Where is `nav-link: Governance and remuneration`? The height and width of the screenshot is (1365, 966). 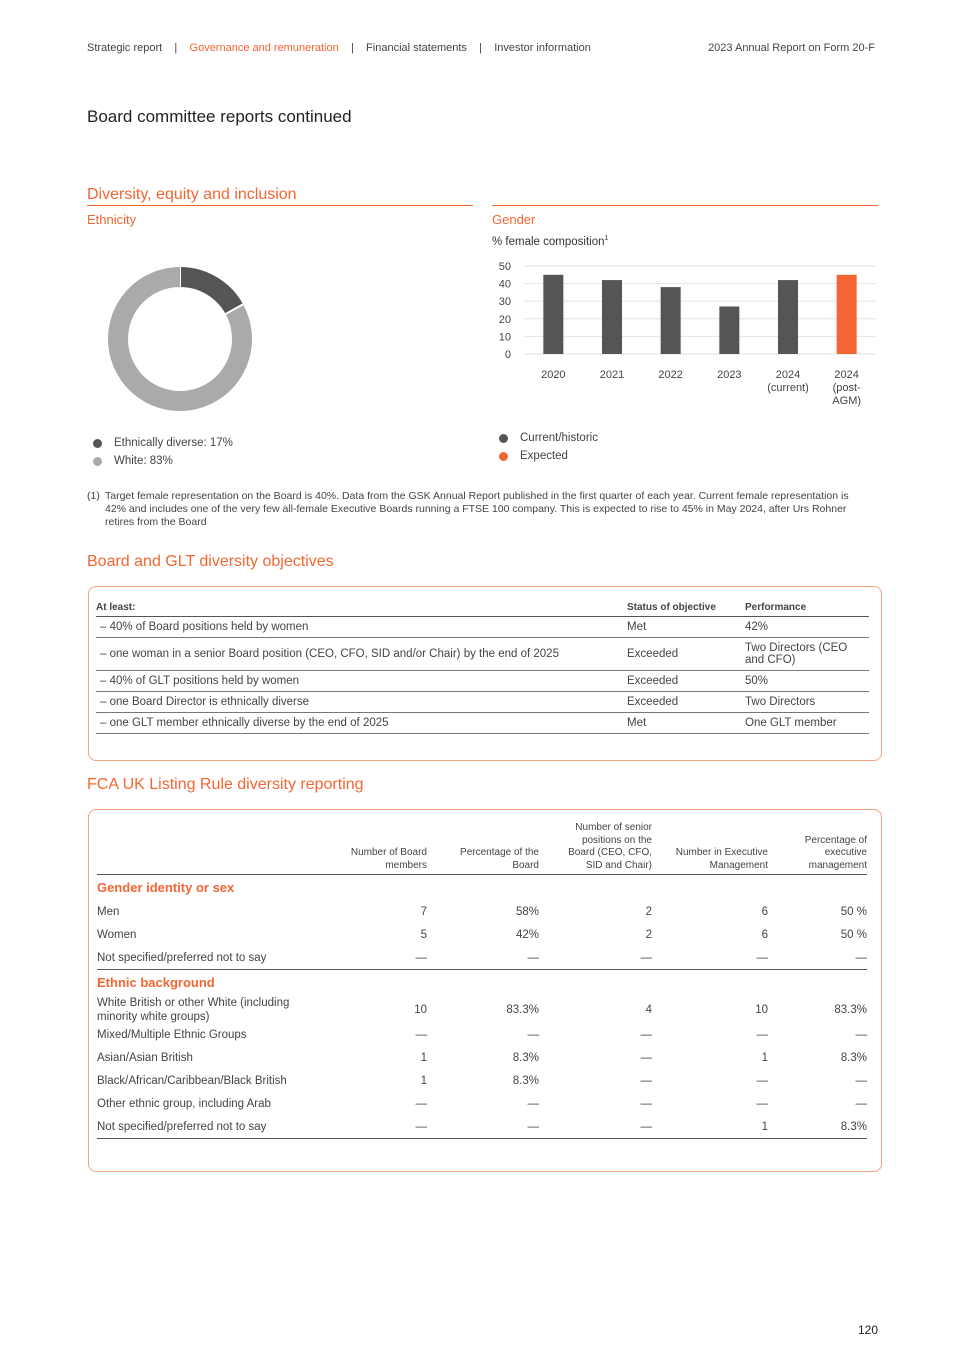
nav-link: Governance and remuneration is located at coordinates (264, 48).